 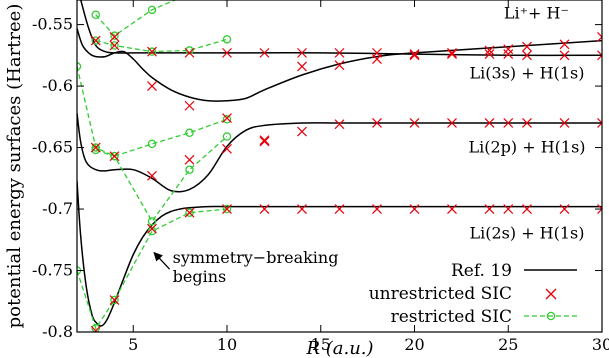 I want to click on x-tick-label: 30, so click(x=600, y=344).